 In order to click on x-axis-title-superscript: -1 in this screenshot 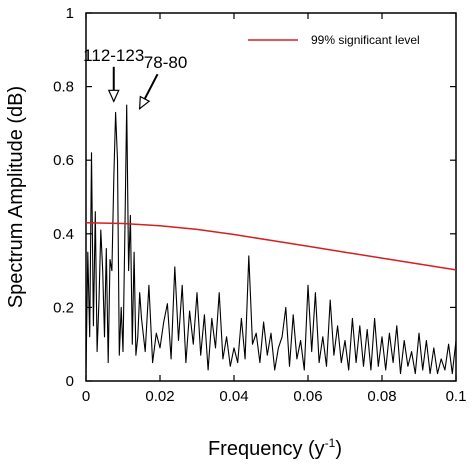, I will do `click(330, 443)`.